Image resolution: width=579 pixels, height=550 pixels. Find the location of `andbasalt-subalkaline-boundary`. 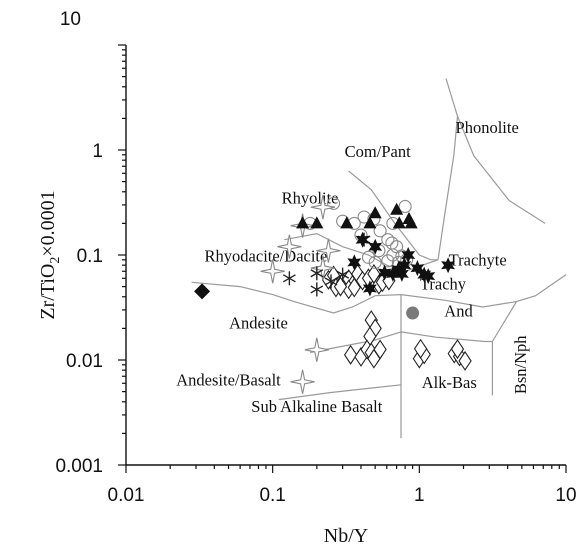

andbasalt-subalkaline-boundary is located at coordinates (340, 392).